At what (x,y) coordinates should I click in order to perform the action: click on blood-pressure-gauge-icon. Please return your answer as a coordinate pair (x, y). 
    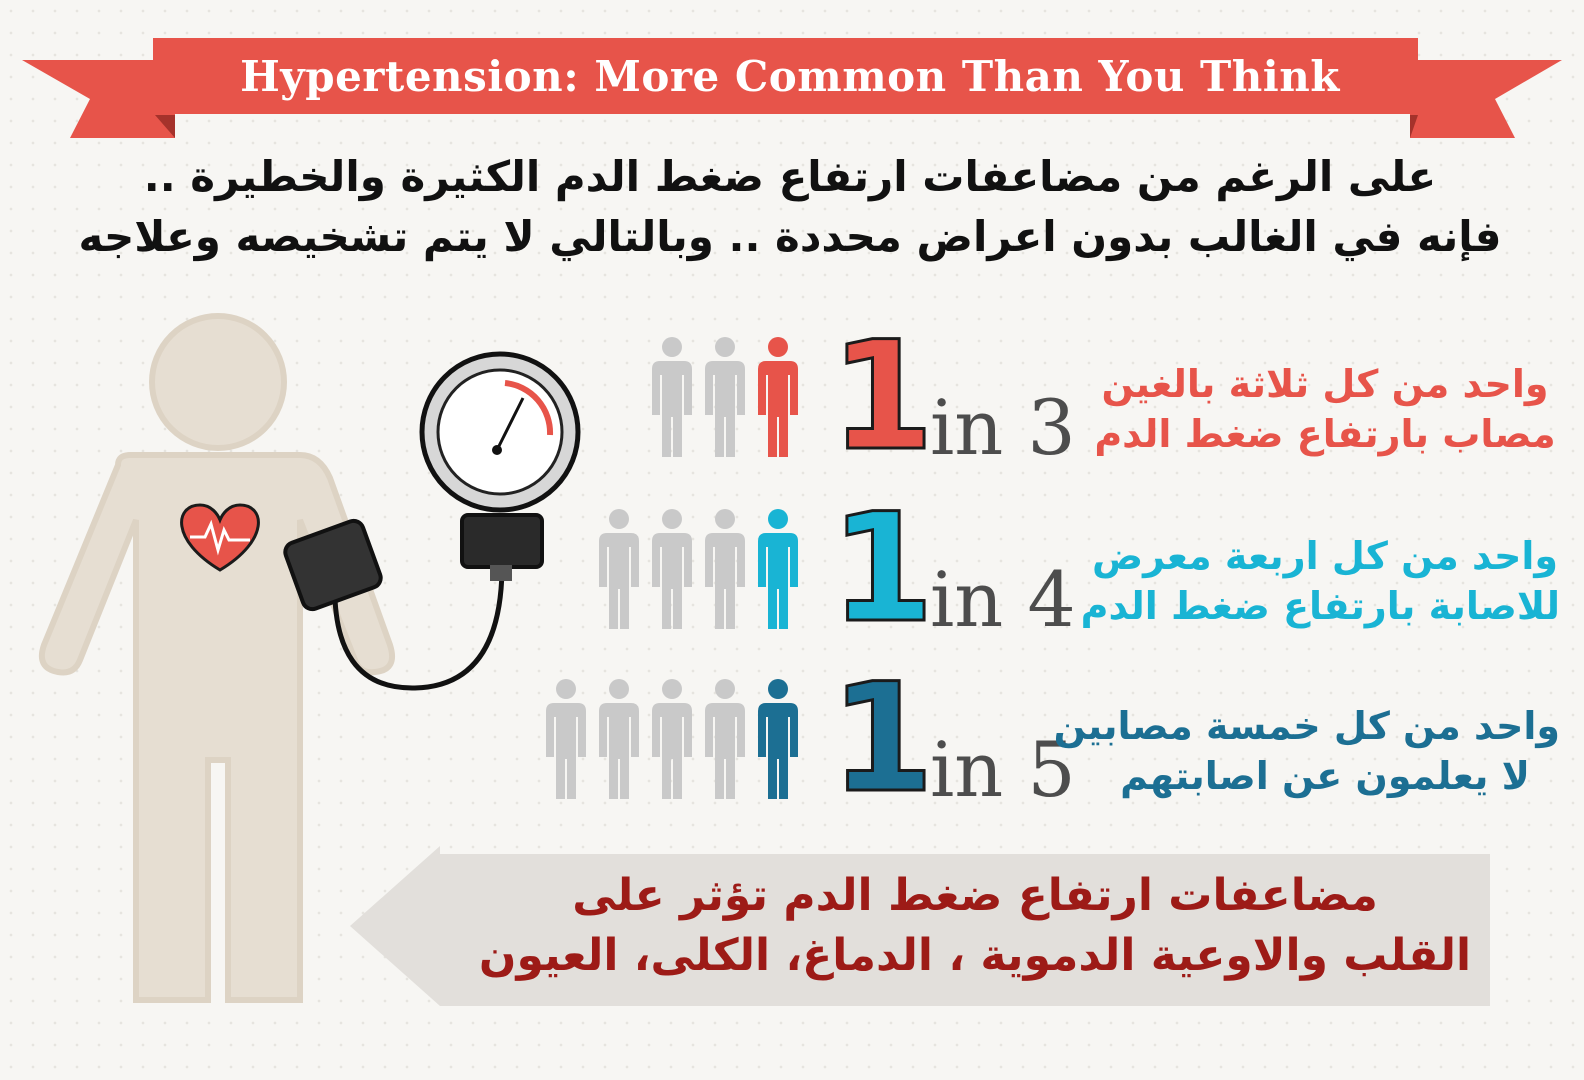
    Looking at the image, I should click on (432, 521).